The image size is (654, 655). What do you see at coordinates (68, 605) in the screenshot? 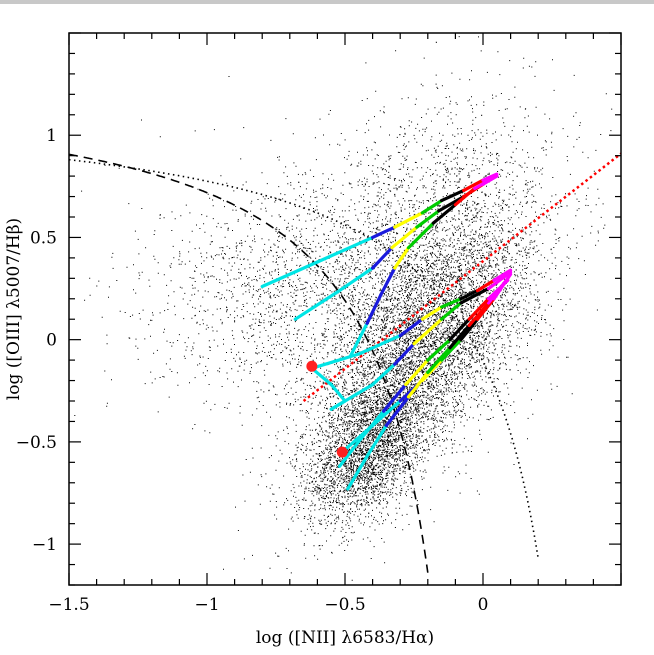
I see `x-tick-label: −1.5` at bounding box center [68, 605].